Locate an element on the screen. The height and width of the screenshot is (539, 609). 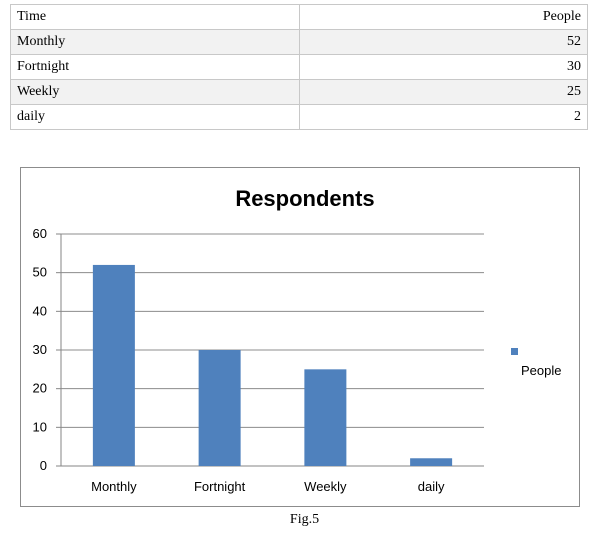
chart-title: Respondents is located at coordinates (304, 198).